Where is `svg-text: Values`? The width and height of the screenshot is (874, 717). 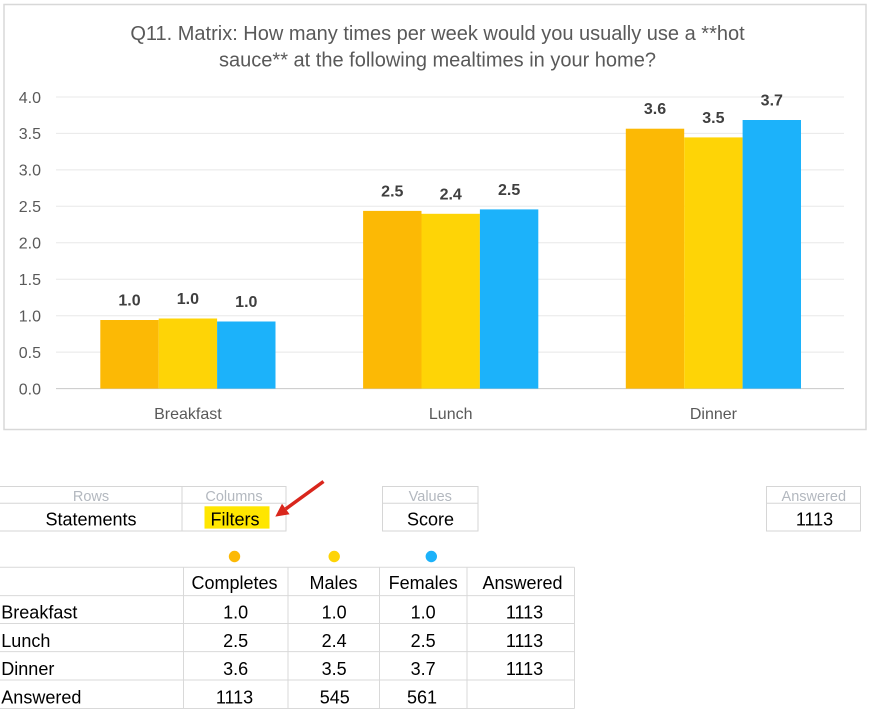
svg-text: Values is located at coordinates (430, 497).